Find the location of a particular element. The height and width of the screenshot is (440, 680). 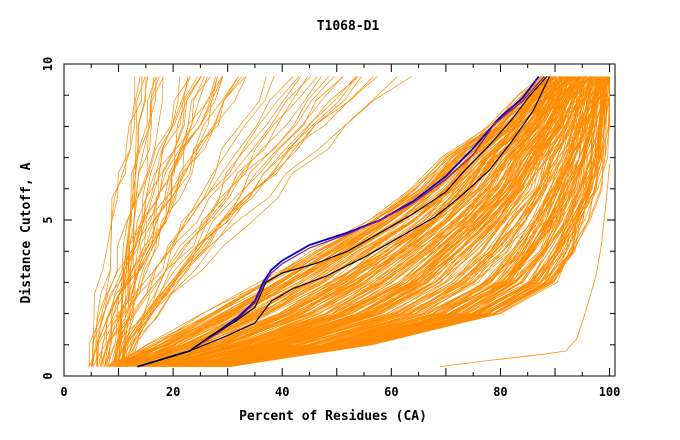

x-tick-label: 0 is located at coordinates (63, 392).